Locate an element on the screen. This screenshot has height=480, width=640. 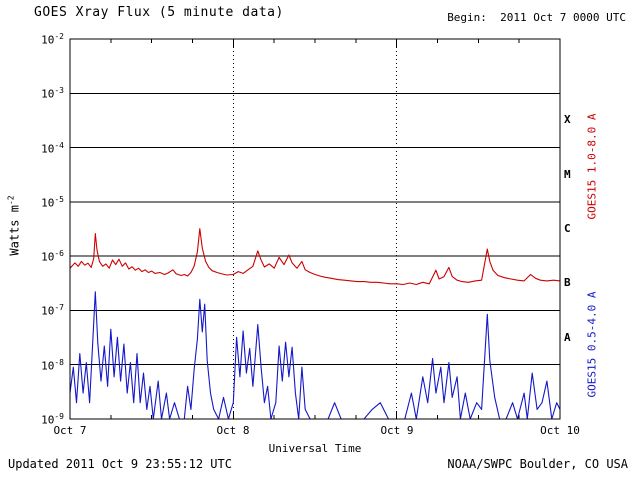
y-tick-label: 10-2 is located at coordinates (41, 39).